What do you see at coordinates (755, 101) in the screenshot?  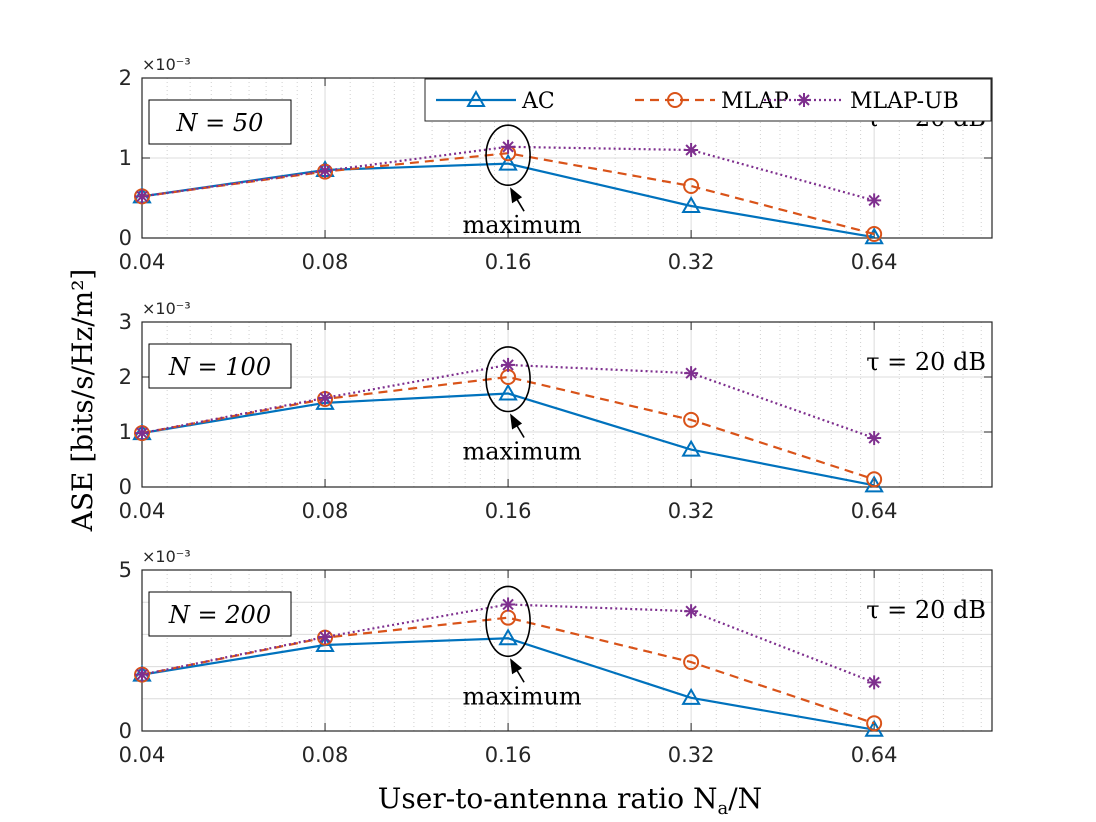 I see `legend-label: MLAP` at bounding box center [755, 101].